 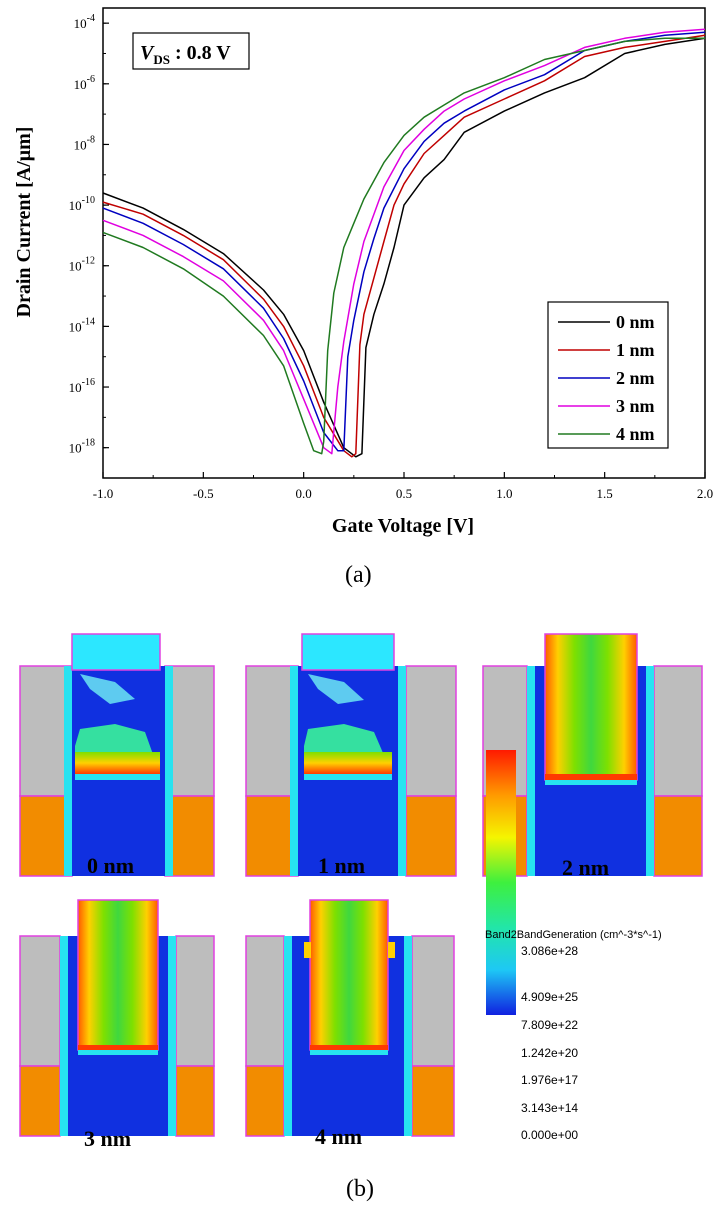 I want to click on colorbar-title: Band2BandGeneration (cm^-3*s^-1), so click(x=573, y=935).